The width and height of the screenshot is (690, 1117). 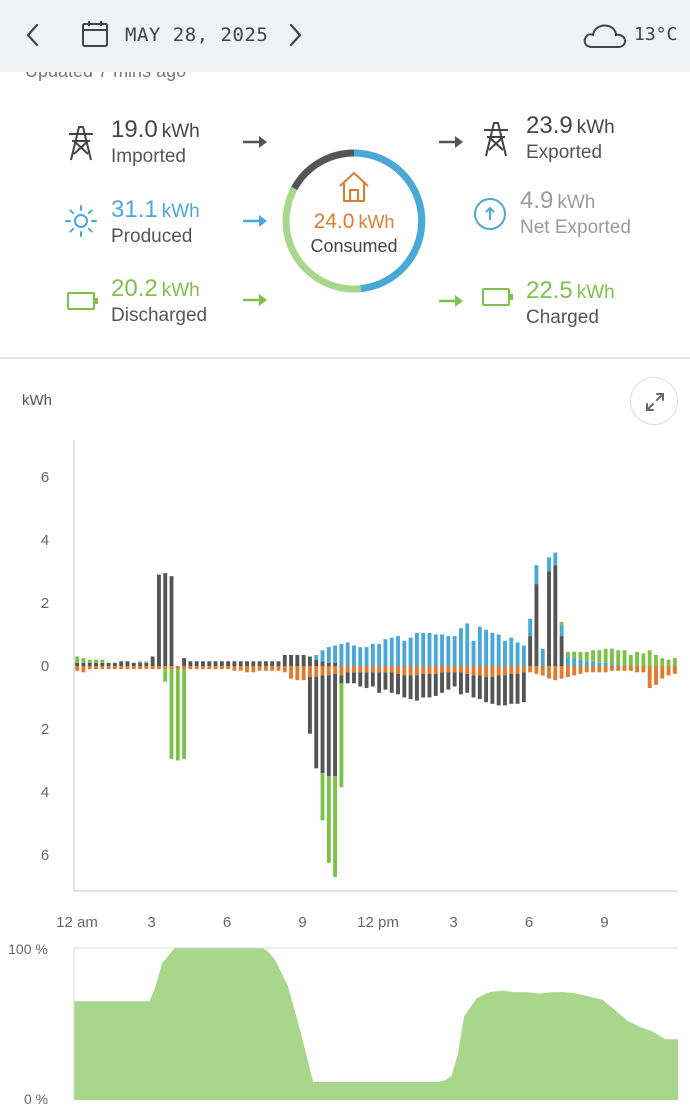 I want to click on charged-stat: 22.5 kWh Charged, so click(x=570, y=303).